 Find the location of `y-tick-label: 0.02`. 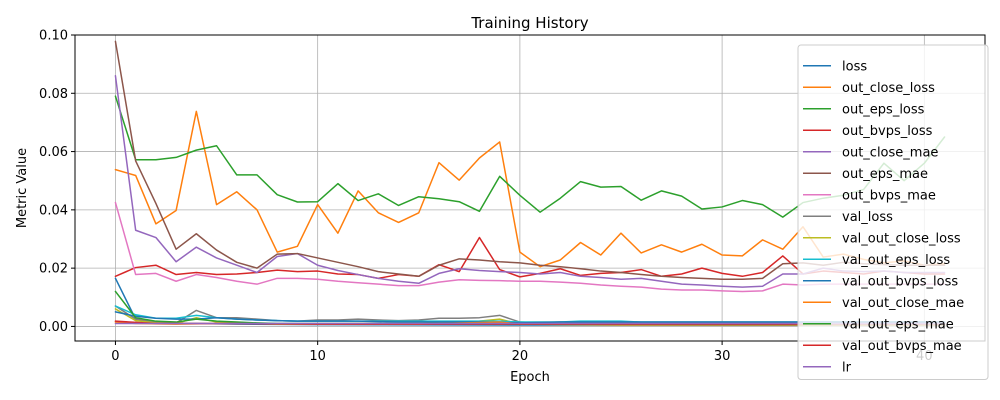

y-tick-label: 0.02 is located at coordinates (53, 269).